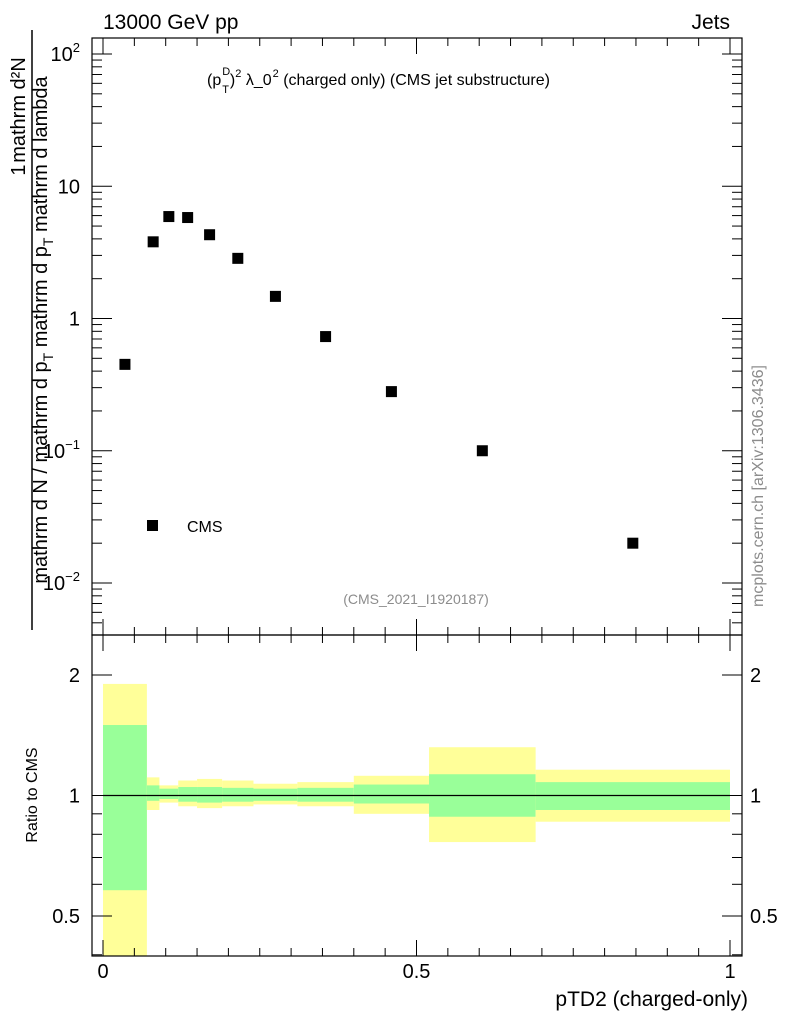  Describe the element at coordinates (170, 22) in the screenshot. I see `header-process-label: 13000 GeV pp` at that location.